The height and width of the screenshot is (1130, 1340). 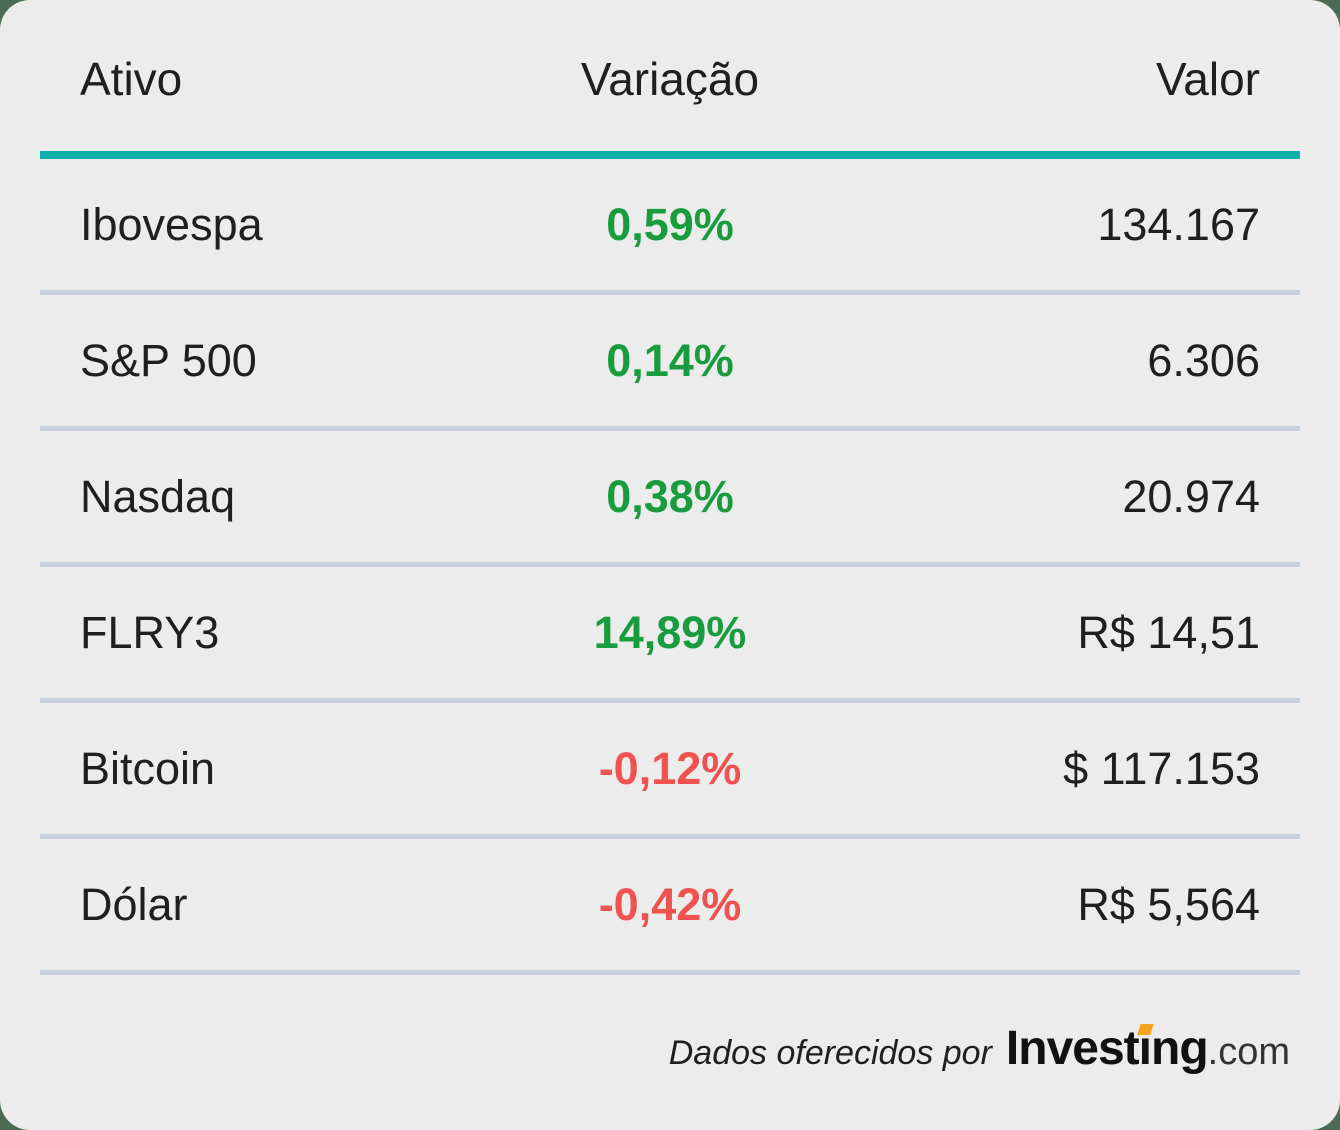 I want to click on table-row-flry3: FLRY3 14,89% R$ 14,51, so click(x=670, y=635).